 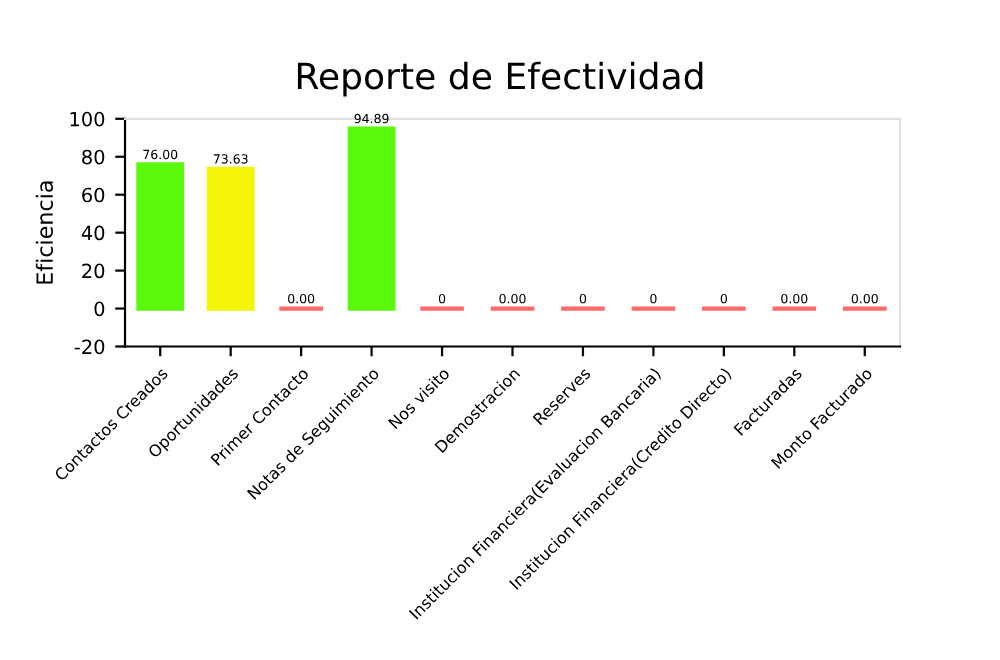 I want to click on y-tick-label: 80, so click(x=93, y=157).